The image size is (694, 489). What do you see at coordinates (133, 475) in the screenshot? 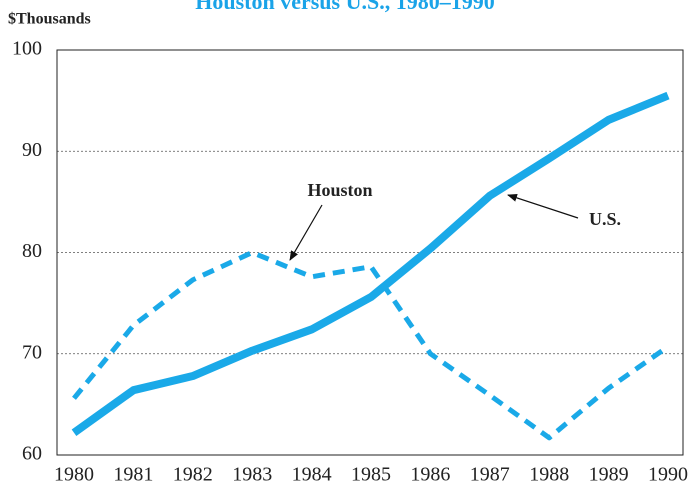
I see `x-tick-label: 1981` at bounding box center [133, 475].